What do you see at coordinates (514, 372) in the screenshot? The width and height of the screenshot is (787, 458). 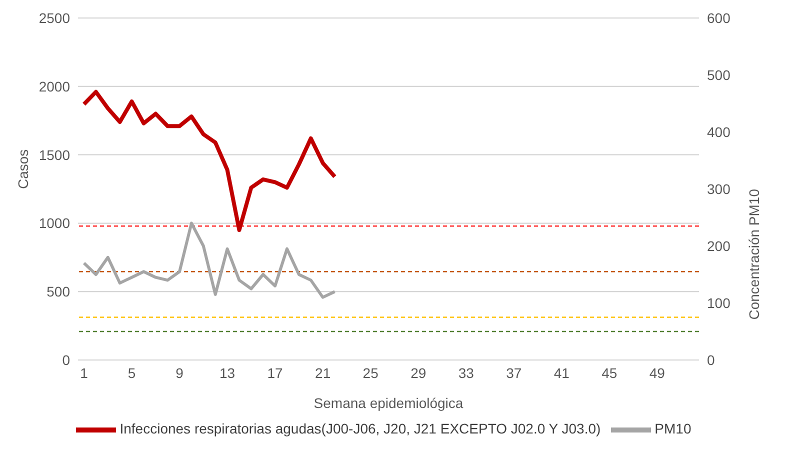 I see `x-tick-label: 37` at bounding box center [514, 372].